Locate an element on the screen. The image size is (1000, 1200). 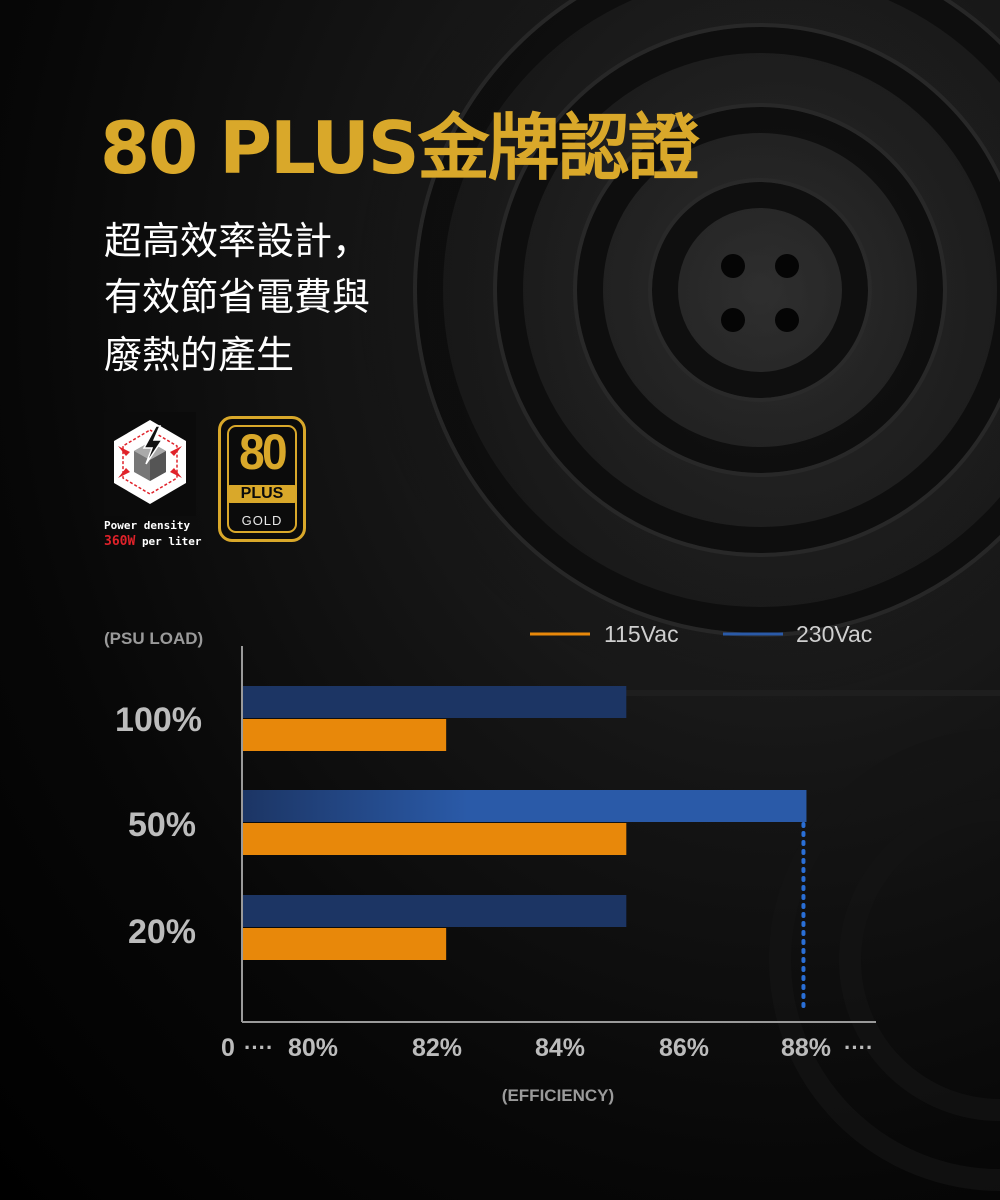
legend-label-230vac: 230Vac is located at coordinates (834, 634).